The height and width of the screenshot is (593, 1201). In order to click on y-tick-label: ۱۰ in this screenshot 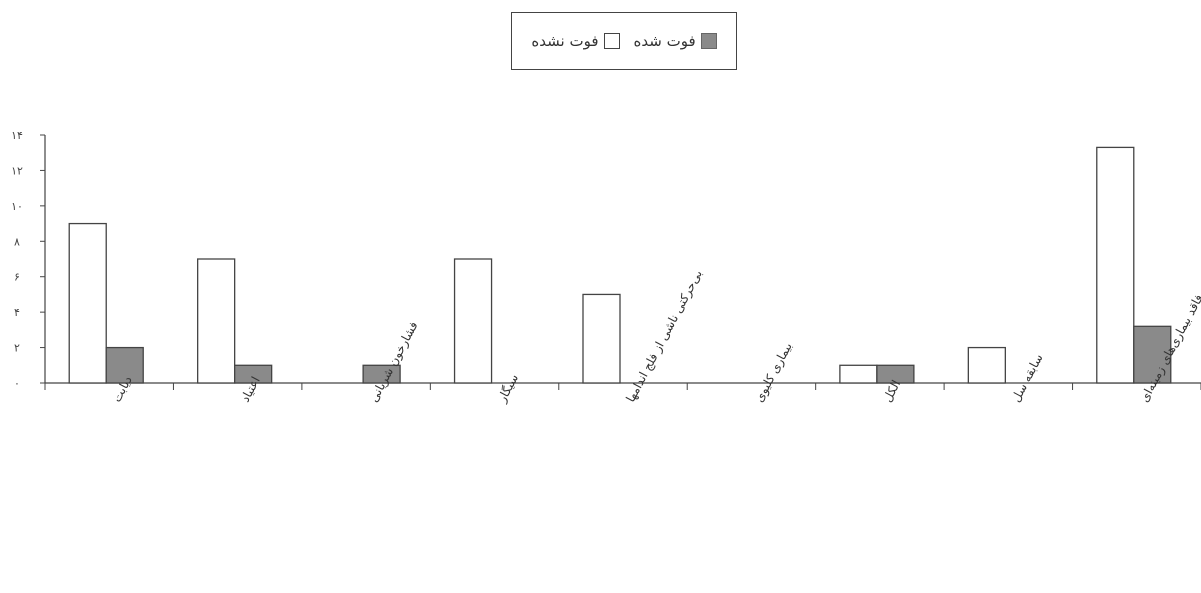, I will do `click(17, 206)`.